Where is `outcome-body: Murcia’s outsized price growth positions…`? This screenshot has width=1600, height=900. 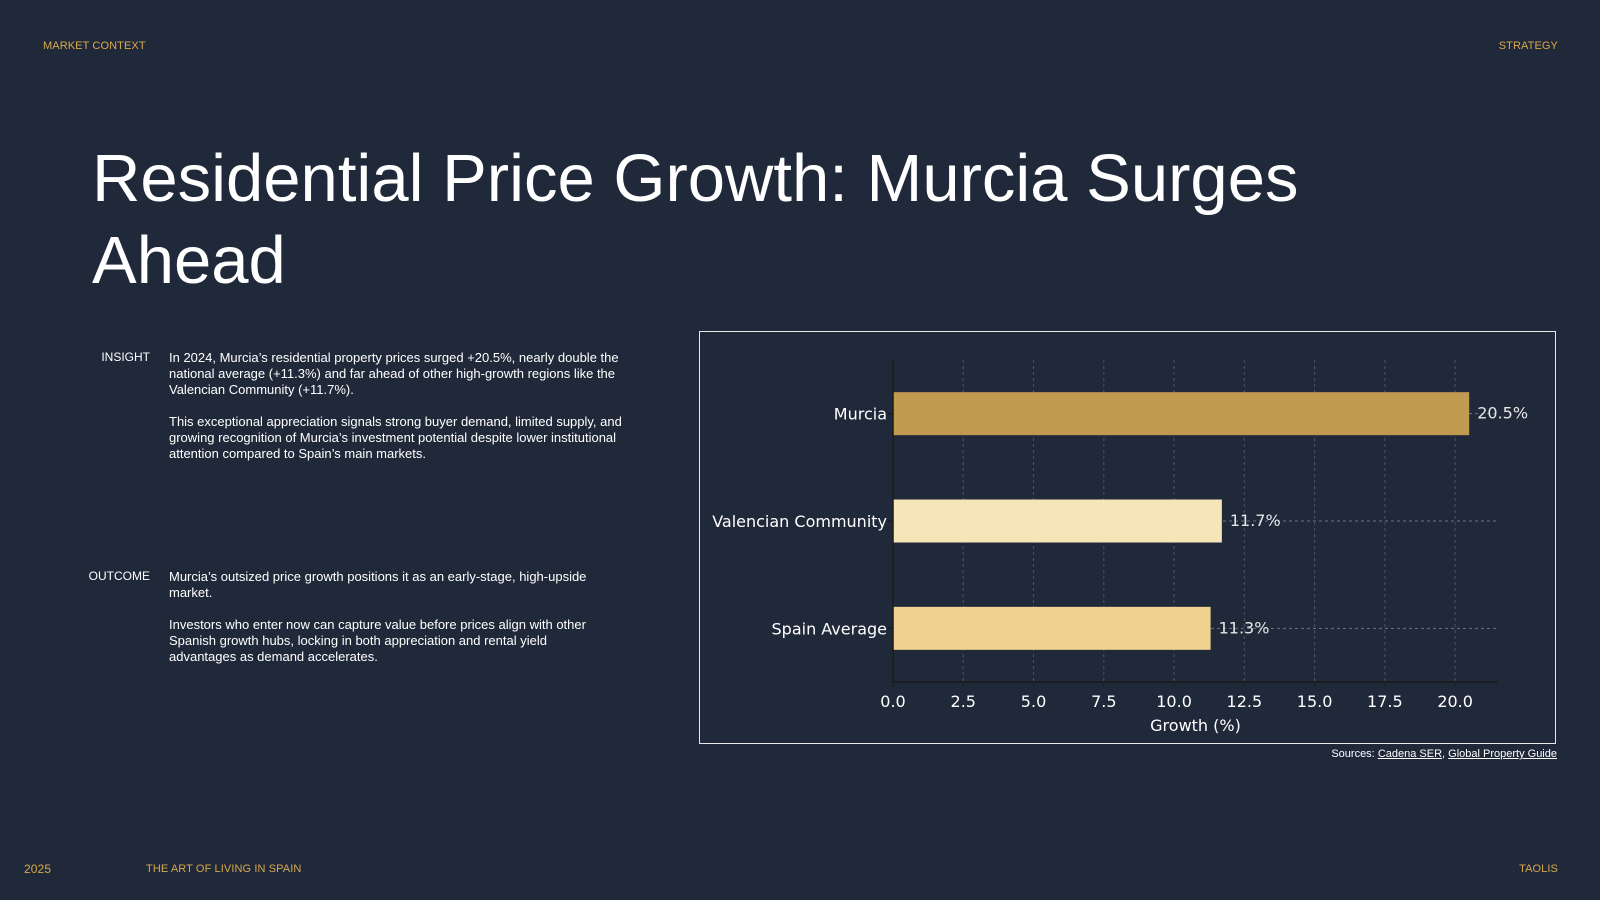
outcome-body: Murcia’s outsized price growth positions… is located at coordinates (384, 625).